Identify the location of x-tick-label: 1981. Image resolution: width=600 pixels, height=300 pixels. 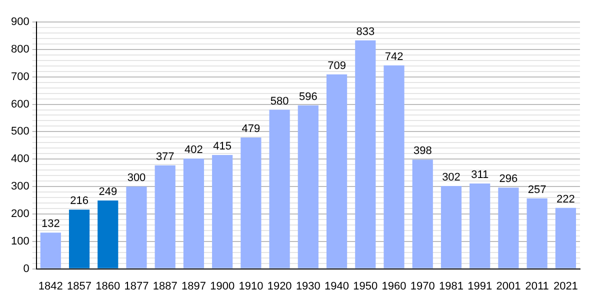
(451, 286).